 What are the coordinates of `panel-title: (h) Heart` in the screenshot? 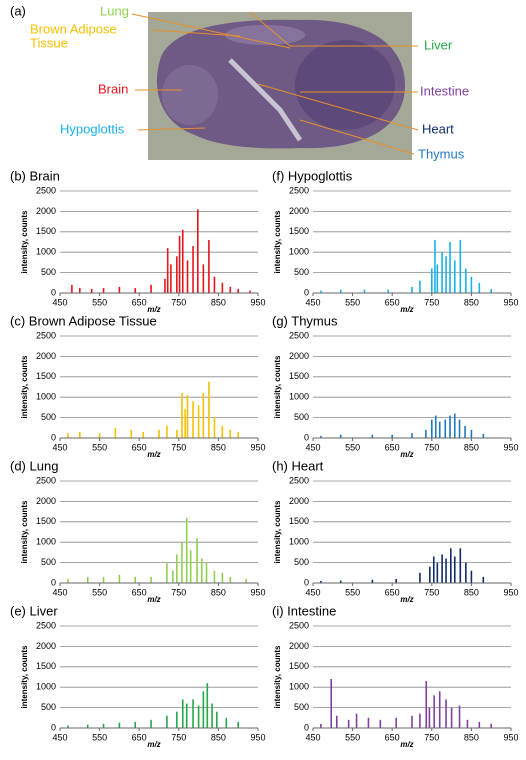 It's located at (298, 465).